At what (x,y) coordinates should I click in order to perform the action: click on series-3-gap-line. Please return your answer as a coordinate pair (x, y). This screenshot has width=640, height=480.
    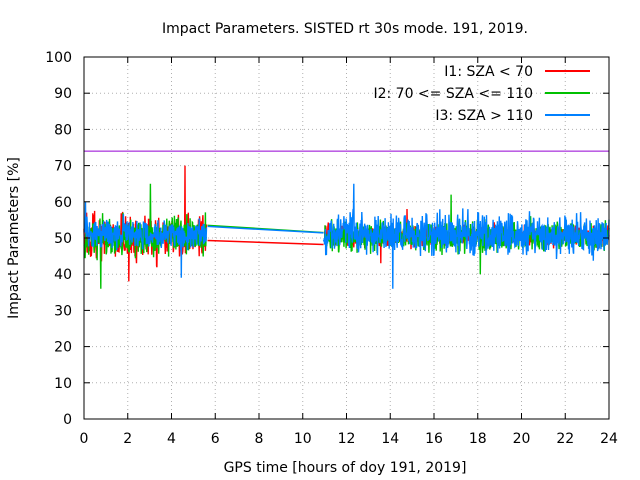
    Looking at the image, I should click on (265, 229).